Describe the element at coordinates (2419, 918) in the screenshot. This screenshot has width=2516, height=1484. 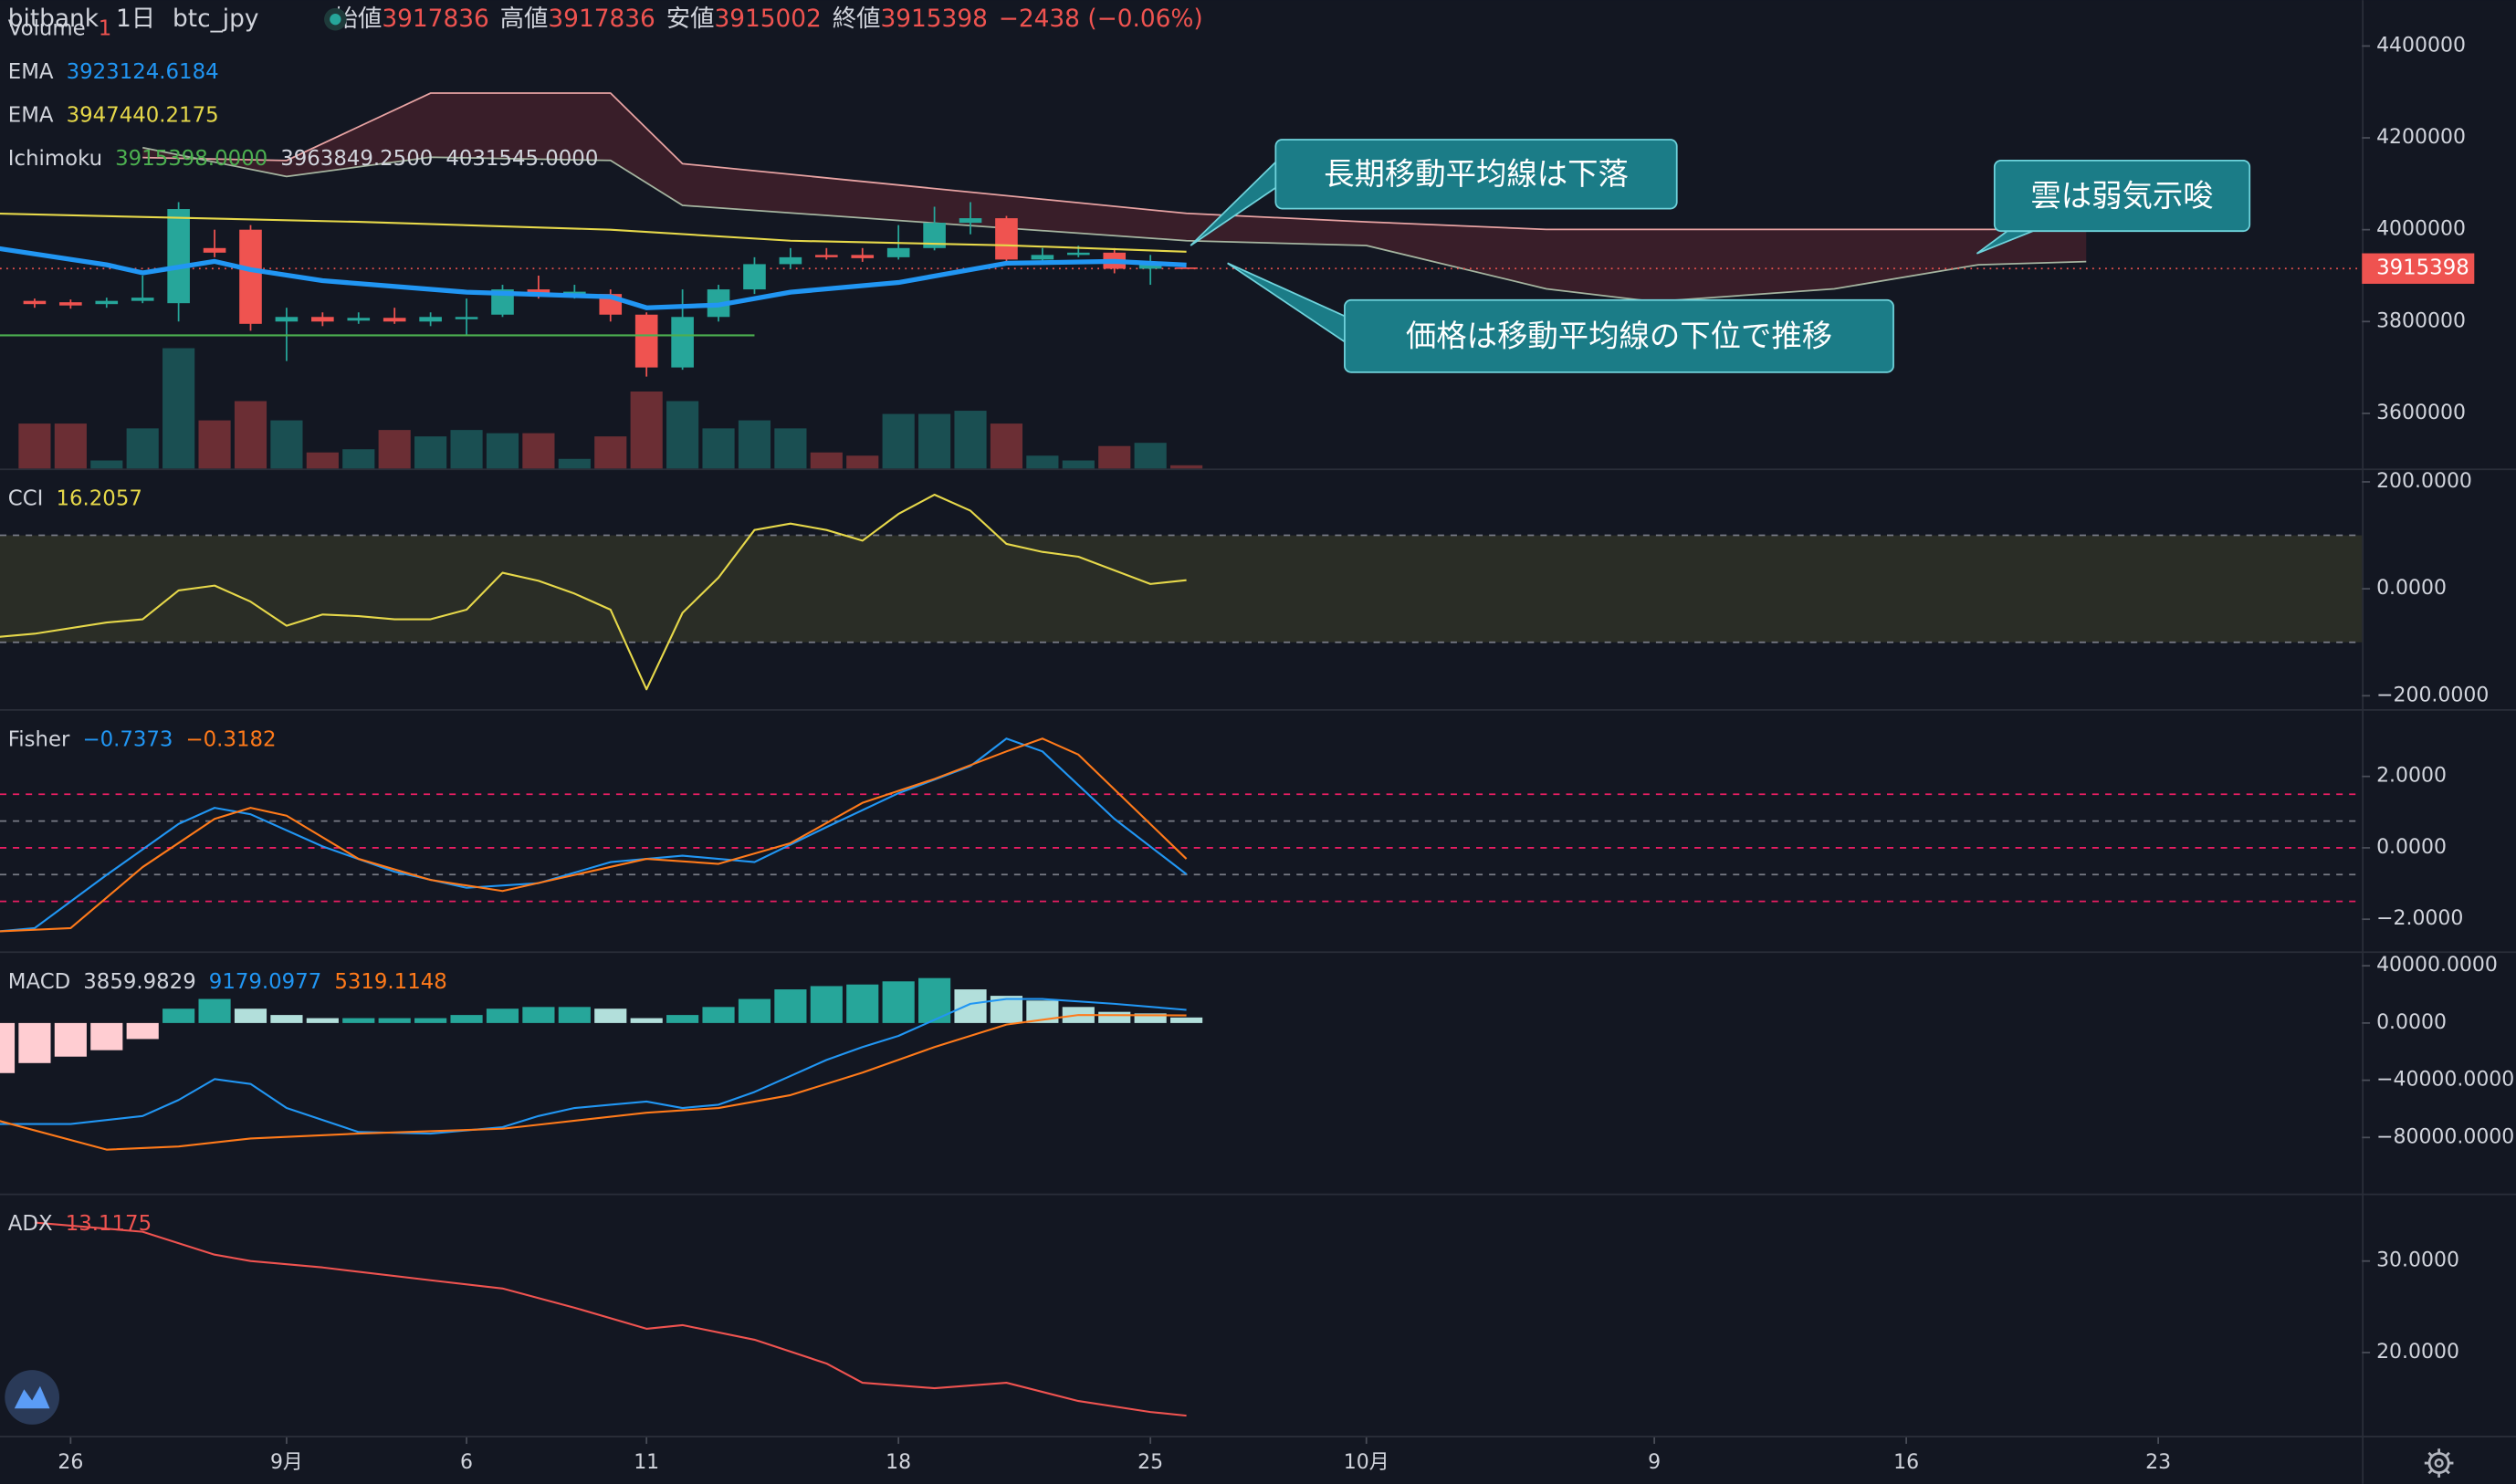
I see `y-tick-label: −2.0000` at that location.